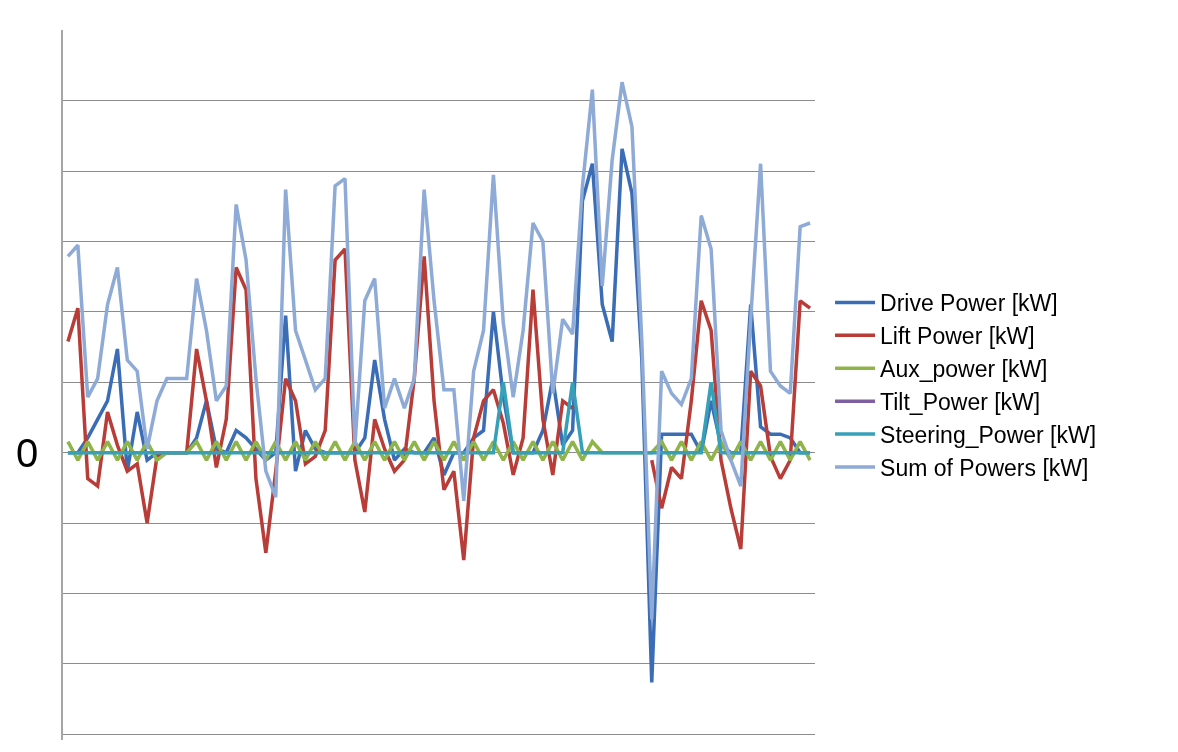 The height and width of the screenshot is (752, 1178). I want to click on legend-label: Drive Power [kW], so click(969, 303).